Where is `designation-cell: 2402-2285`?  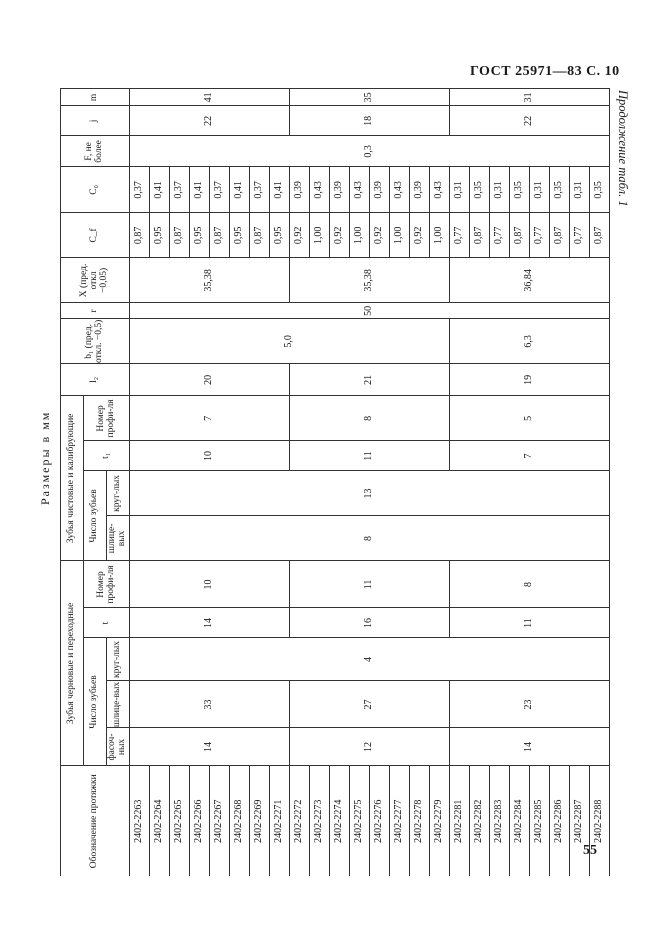 designation-cell: 2402-2285 is located at coordinates (539, 821).